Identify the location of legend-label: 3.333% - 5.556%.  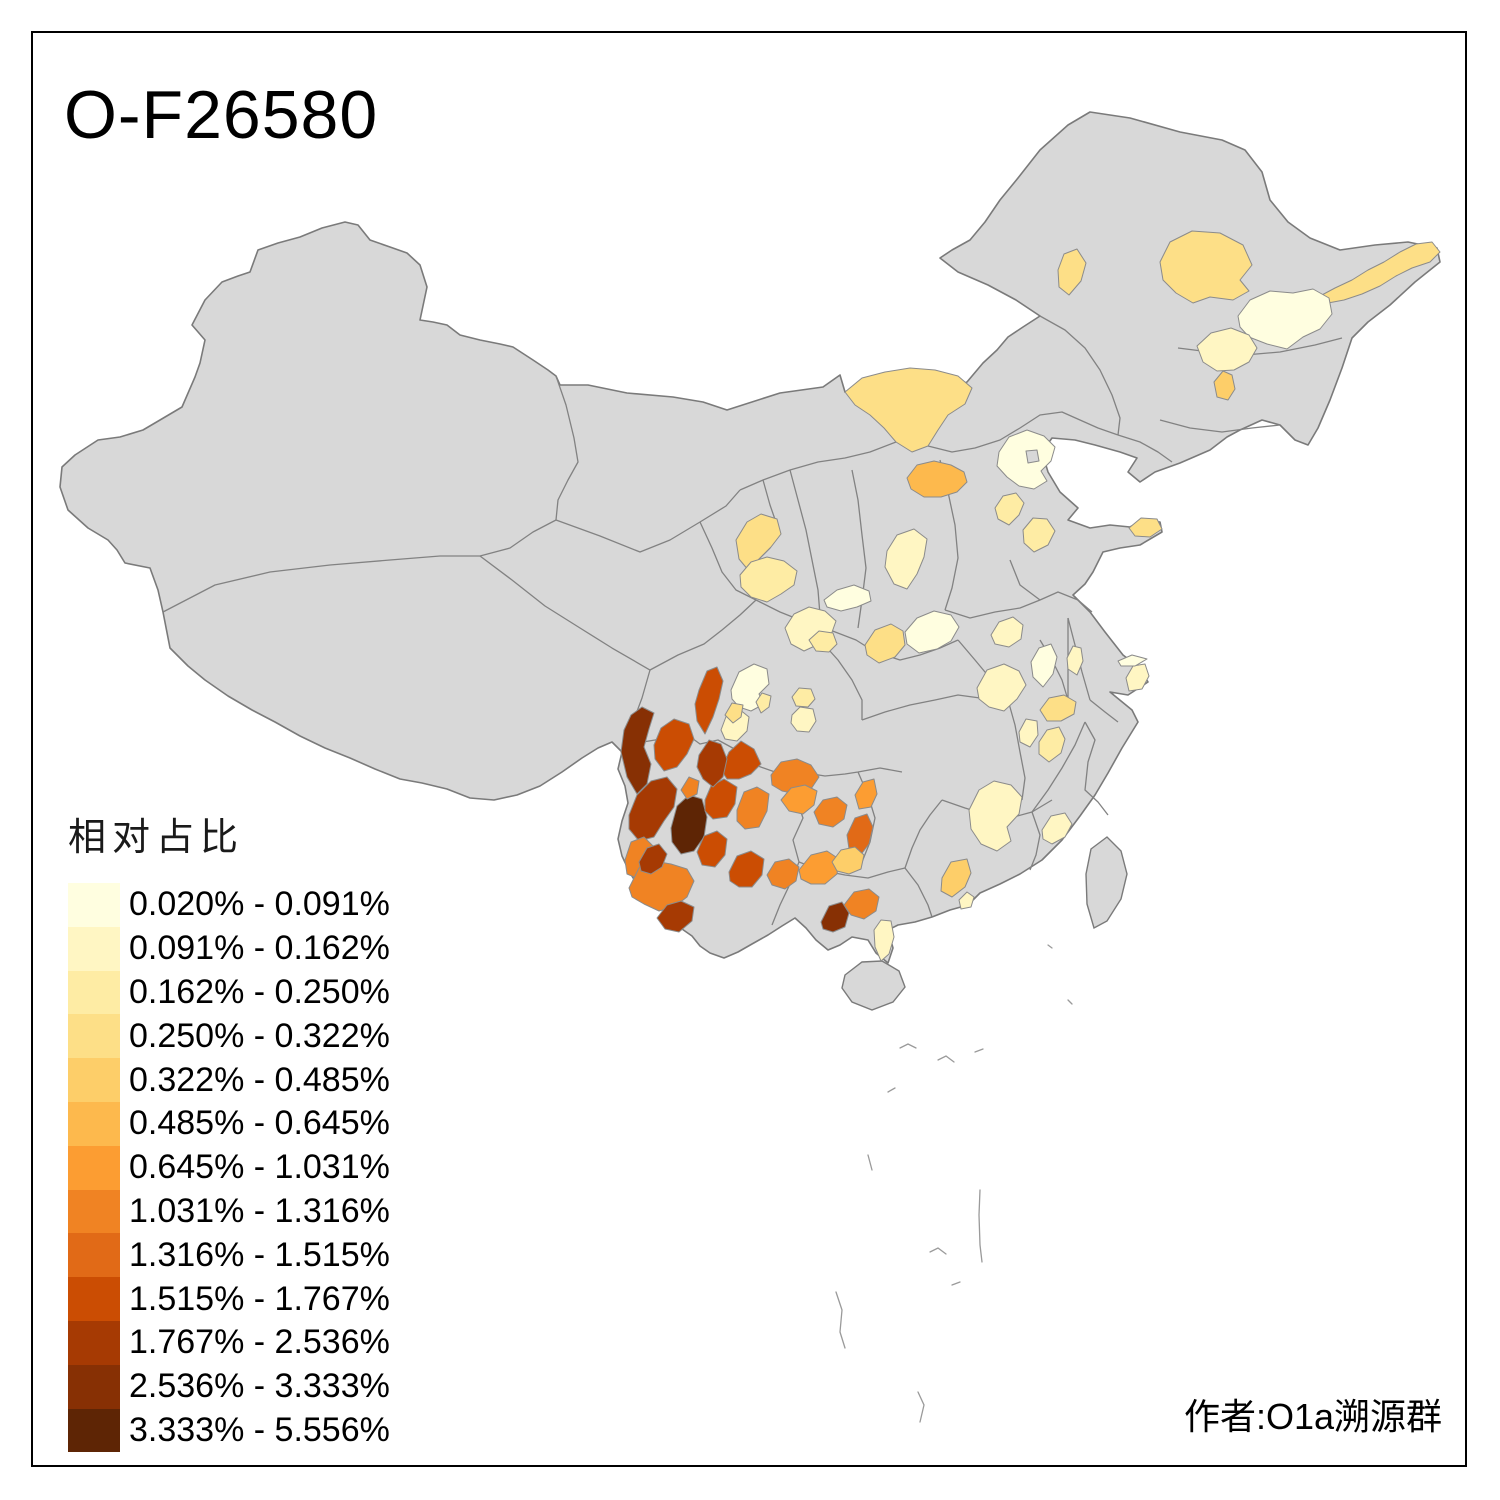
(259, 1429).